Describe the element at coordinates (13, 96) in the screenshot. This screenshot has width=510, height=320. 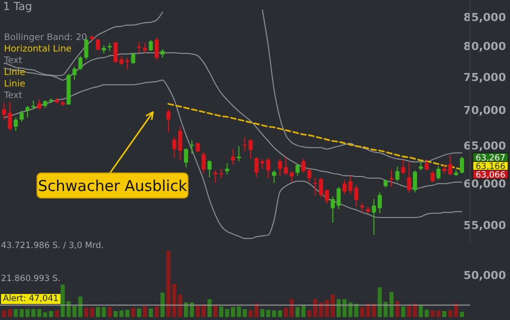
I see `annotation: Text` at that location.